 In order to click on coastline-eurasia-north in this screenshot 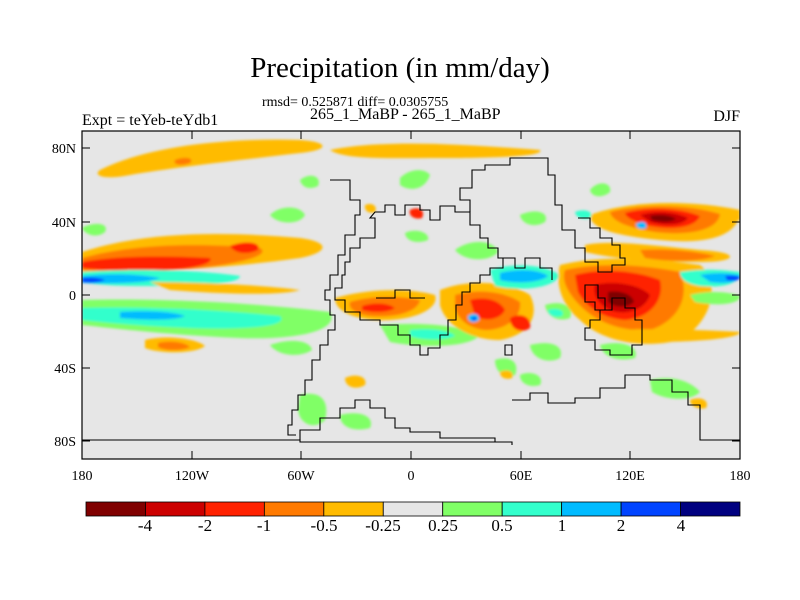, I will do `click(542, 215)`.